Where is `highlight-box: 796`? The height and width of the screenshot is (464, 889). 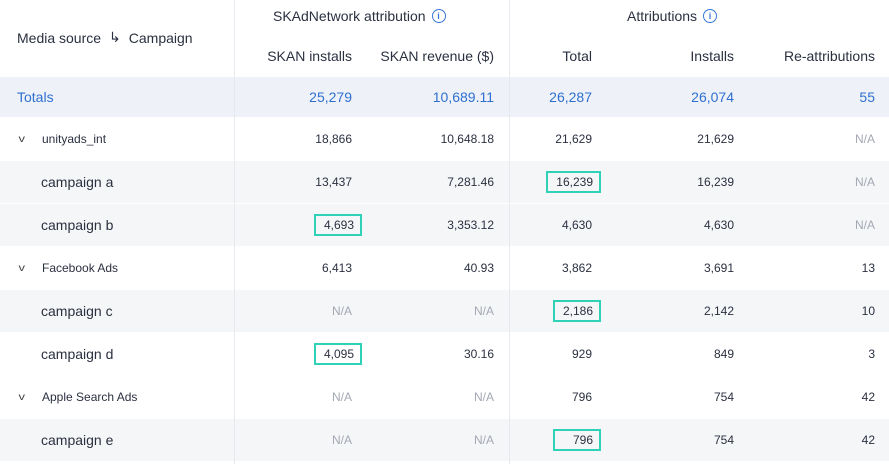 highlight-box: 796 is located at coordinates (576, 440).